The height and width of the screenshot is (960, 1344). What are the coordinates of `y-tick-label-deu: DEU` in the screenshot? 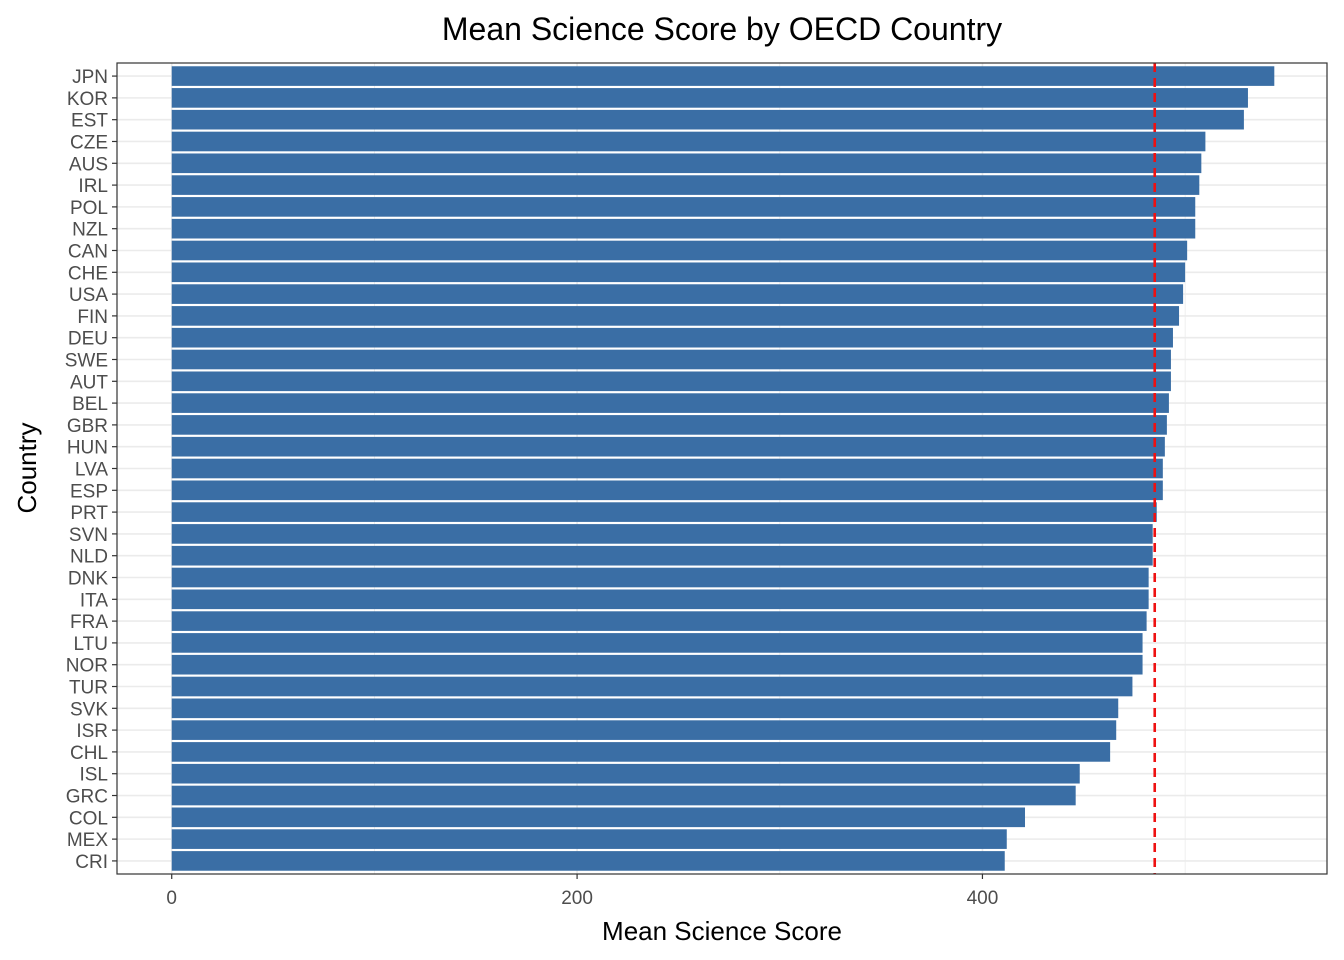 It's located at (88, 339).